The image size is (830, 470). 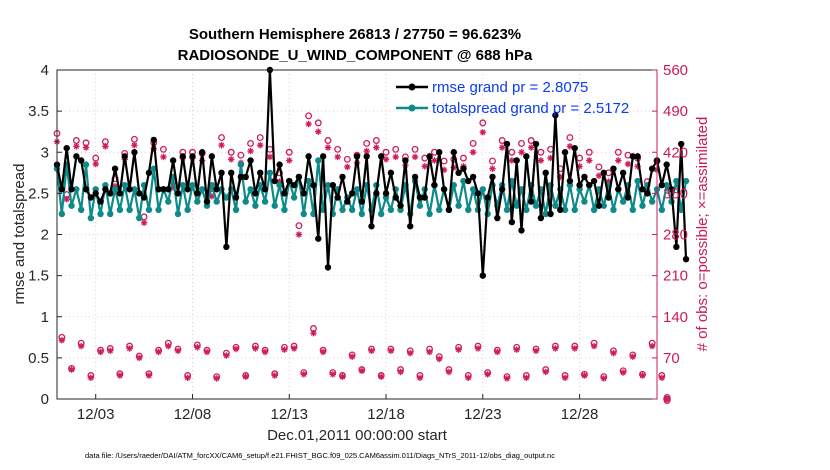 I want to click on y-axis-label-right: # of obs: o=possible; ×=assimilated, so click(x=702, y=234).